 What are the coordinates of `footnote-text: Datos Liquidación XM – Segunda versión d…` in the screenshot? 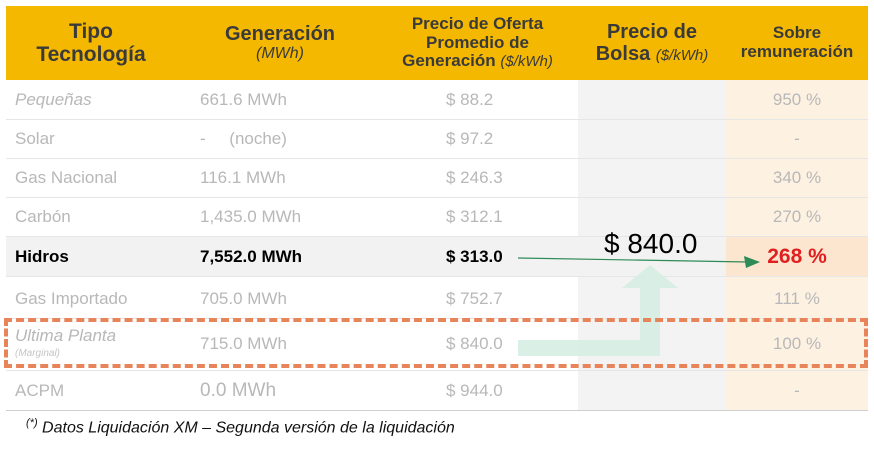 It's located at (246, 428).